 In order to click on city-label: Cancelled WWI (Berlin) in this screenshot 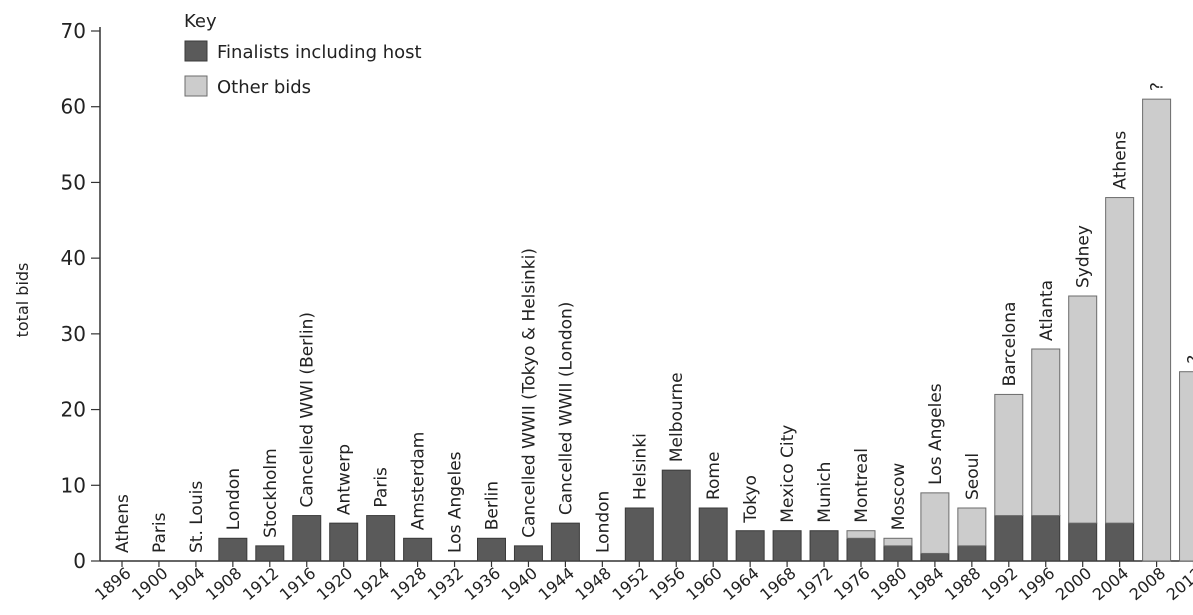, I will do `click(308, 410)`.